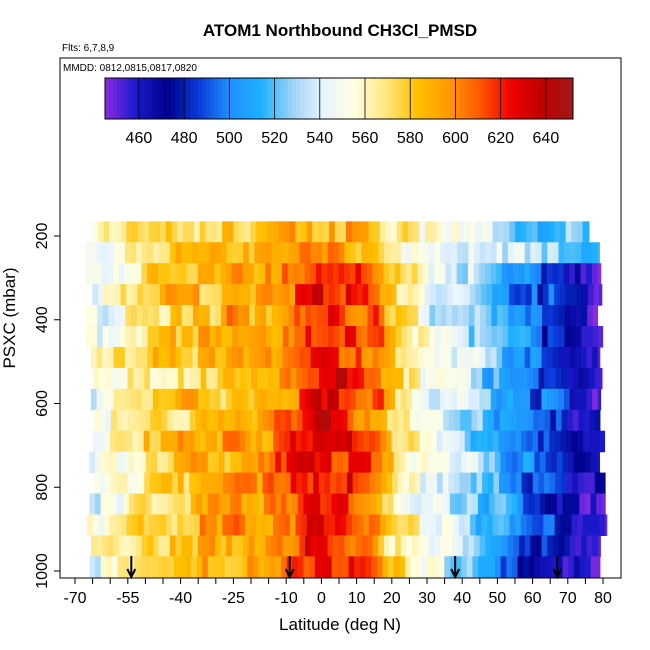 This screenshot has width=650, height=650. I want to click on y-tick-label: 600, so click(42, 403).